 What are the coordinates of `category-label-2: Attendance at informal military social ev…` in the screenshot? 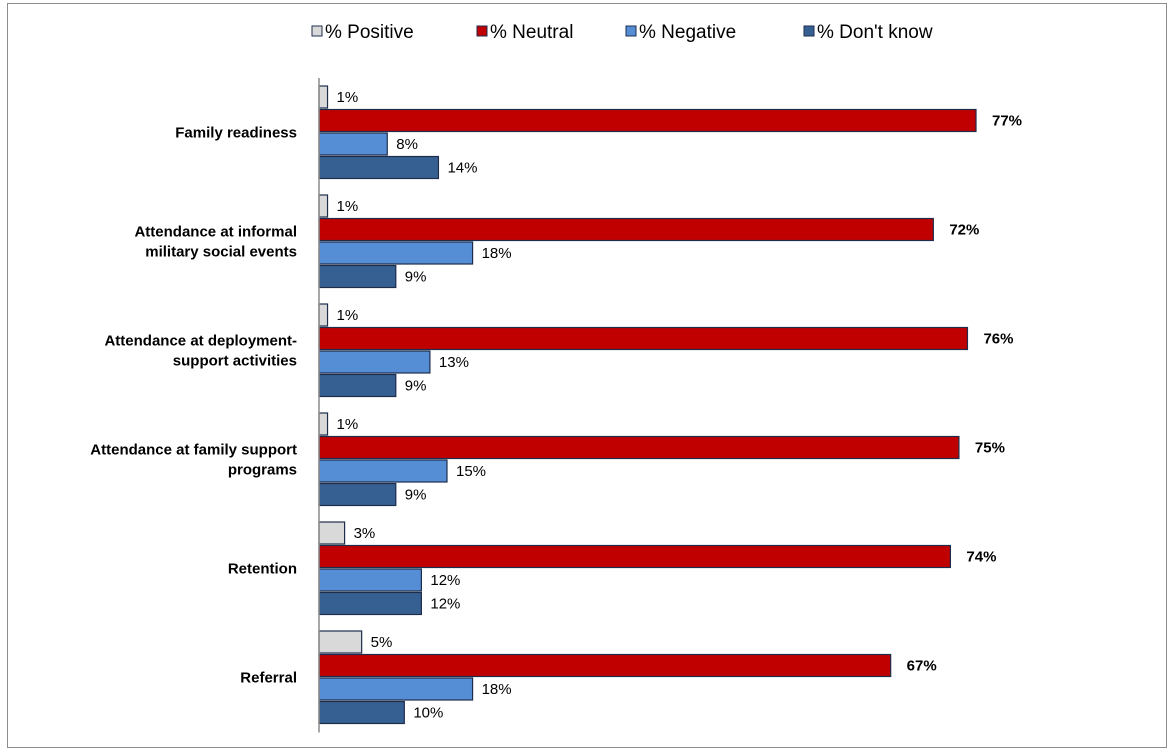 It's located at (215, 241).